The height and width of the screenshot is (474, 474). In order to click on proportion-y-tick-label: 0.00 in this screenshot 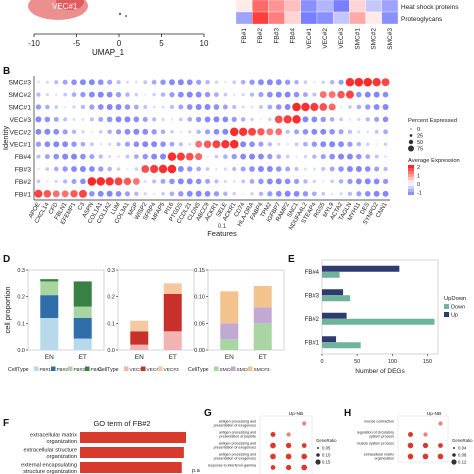, I will do `click(199, 351)`.